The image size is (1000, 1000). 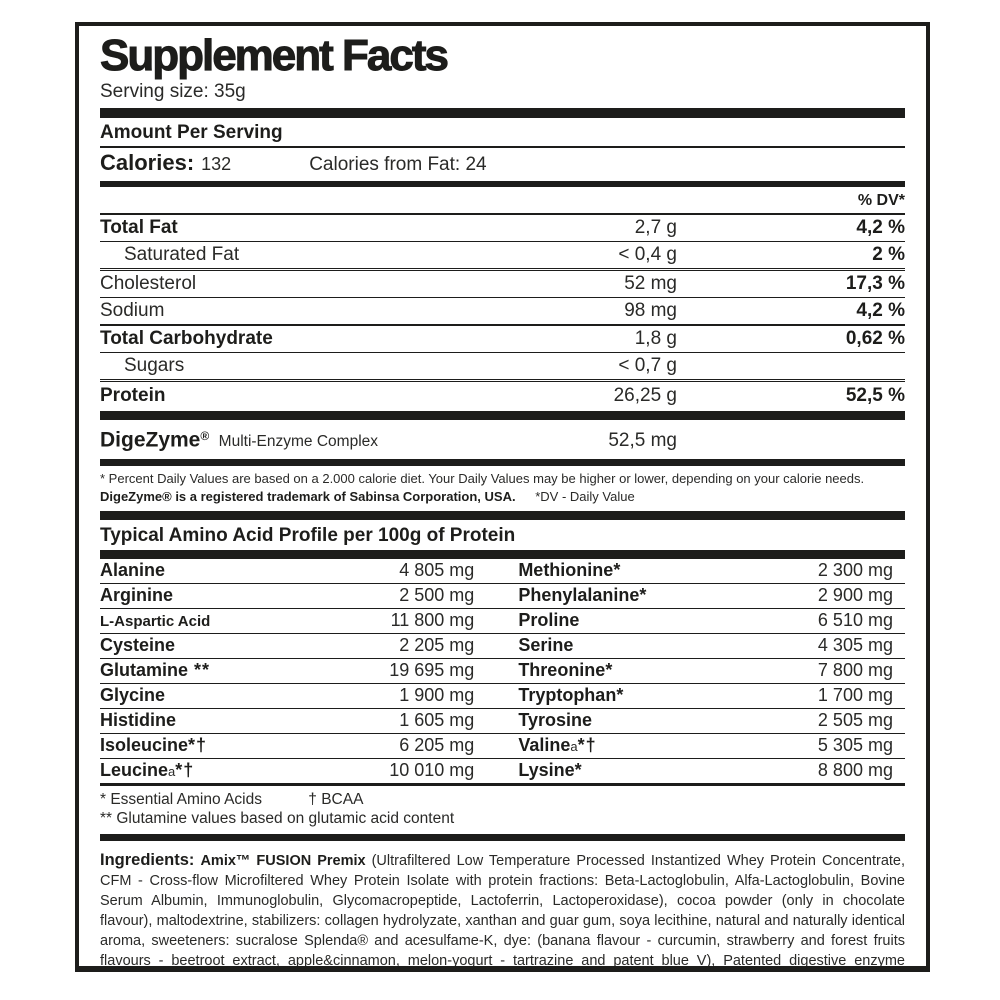 I want to click on amino-cell: Alanine 4 805 mg, so click(x=287, y=571).